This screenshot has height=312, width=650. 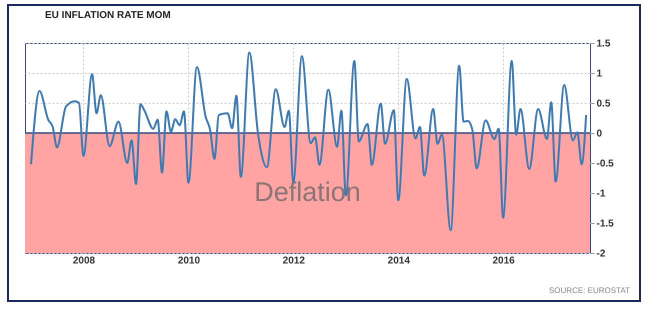 I want to click on y-tick-label: -0.5, so click(x=605, y=164).